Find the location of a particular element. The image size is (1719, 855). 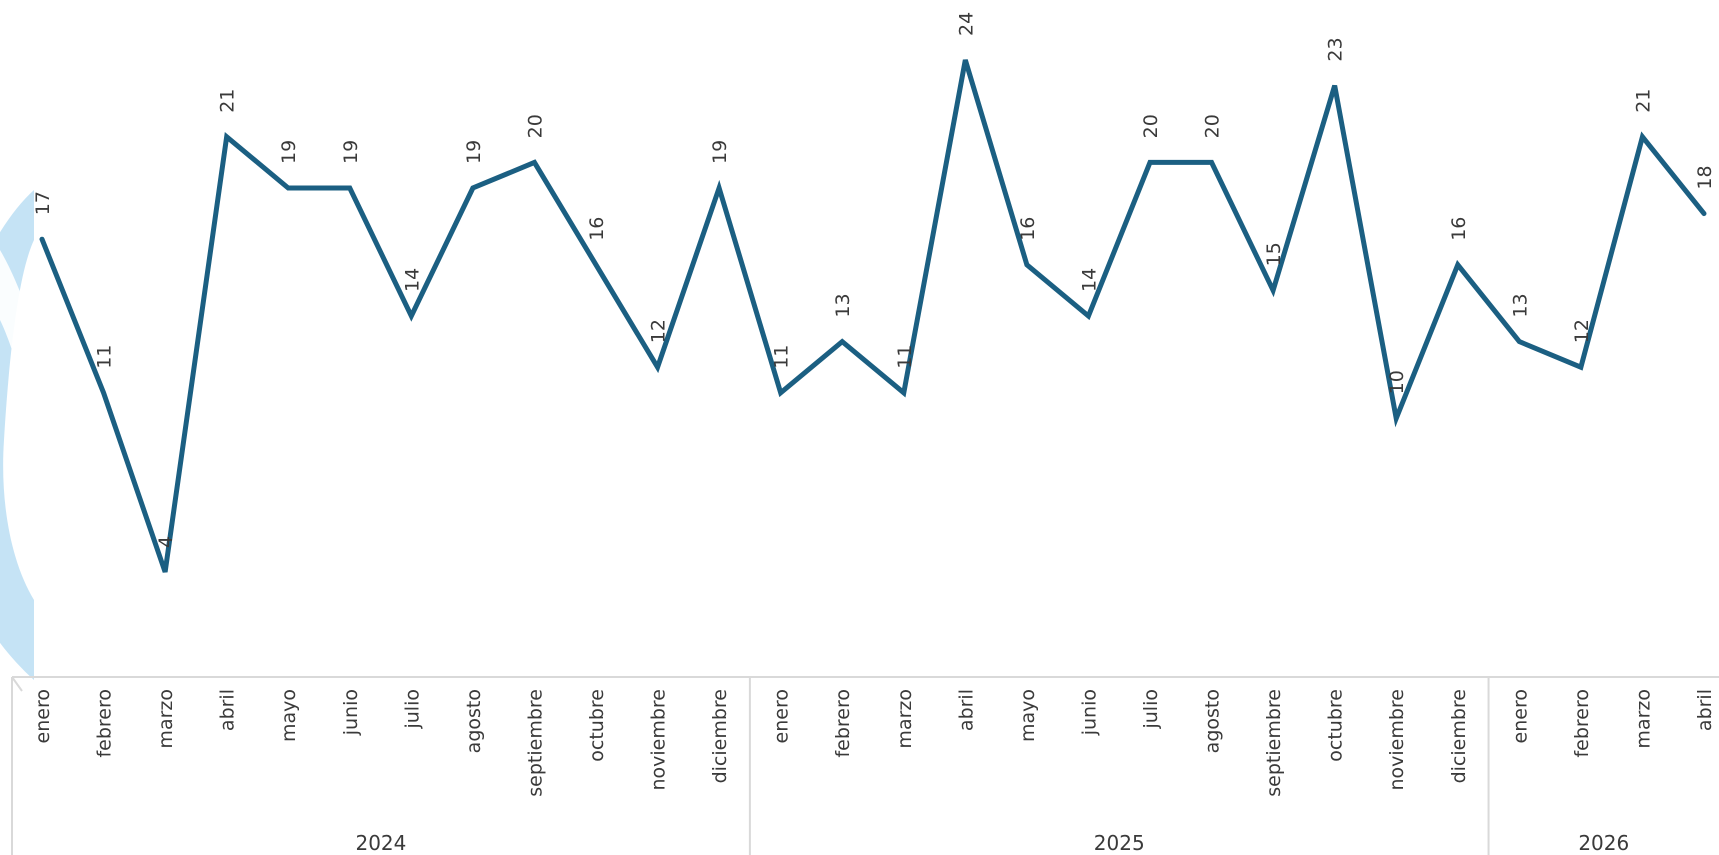

data-label: 4 is located at coordinates (166, 542).